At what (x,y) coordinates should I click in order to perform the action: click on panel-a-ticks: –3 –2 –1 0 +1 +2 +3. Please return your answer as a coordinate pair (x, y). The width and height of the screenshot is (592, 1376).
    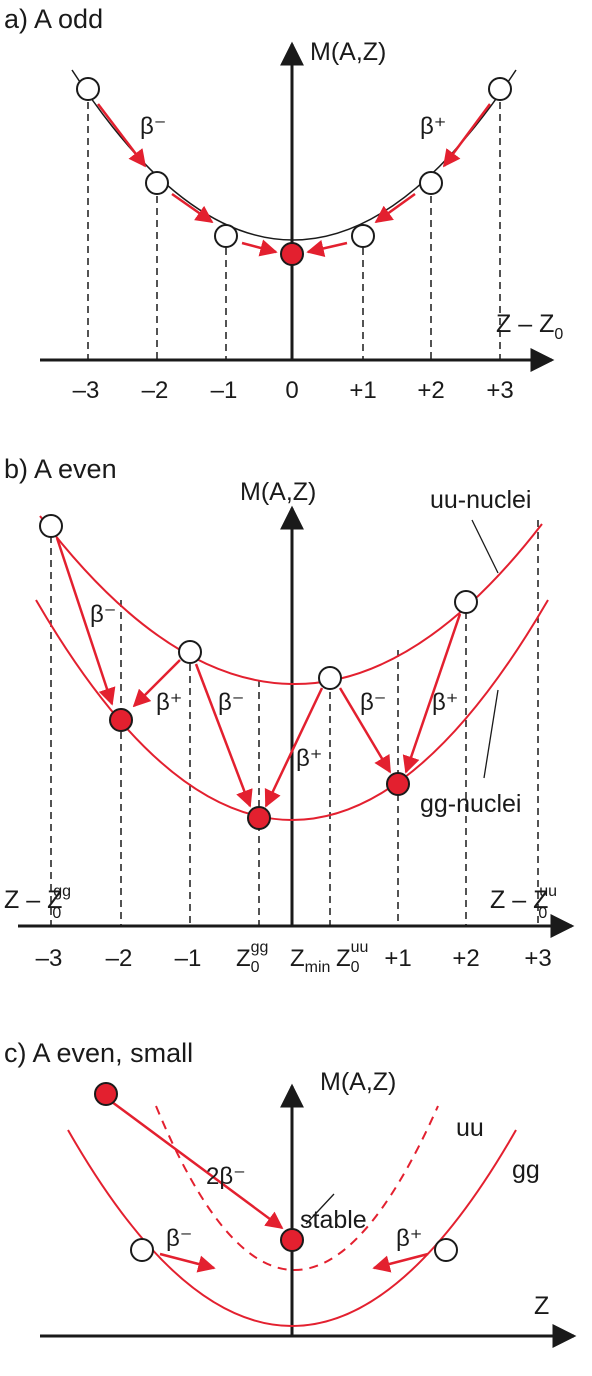
    Looking at the image, I should click on (293, 390).